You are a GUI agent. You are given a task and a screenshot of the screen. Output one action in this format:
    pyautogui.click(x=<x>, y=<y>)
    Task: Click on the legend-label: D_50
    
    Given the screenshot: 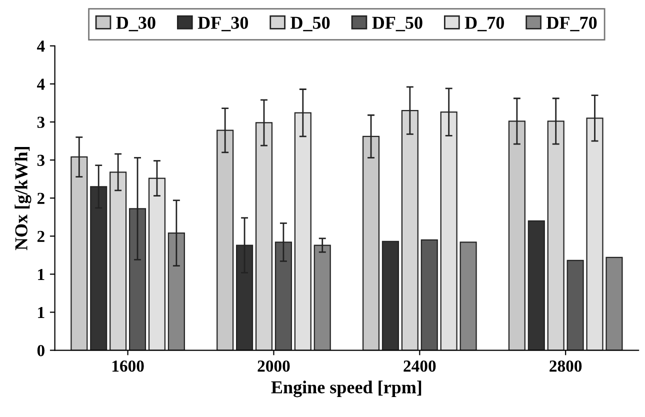 What is the action you would take?
    pyautogui.click(x=310, y=24)
    